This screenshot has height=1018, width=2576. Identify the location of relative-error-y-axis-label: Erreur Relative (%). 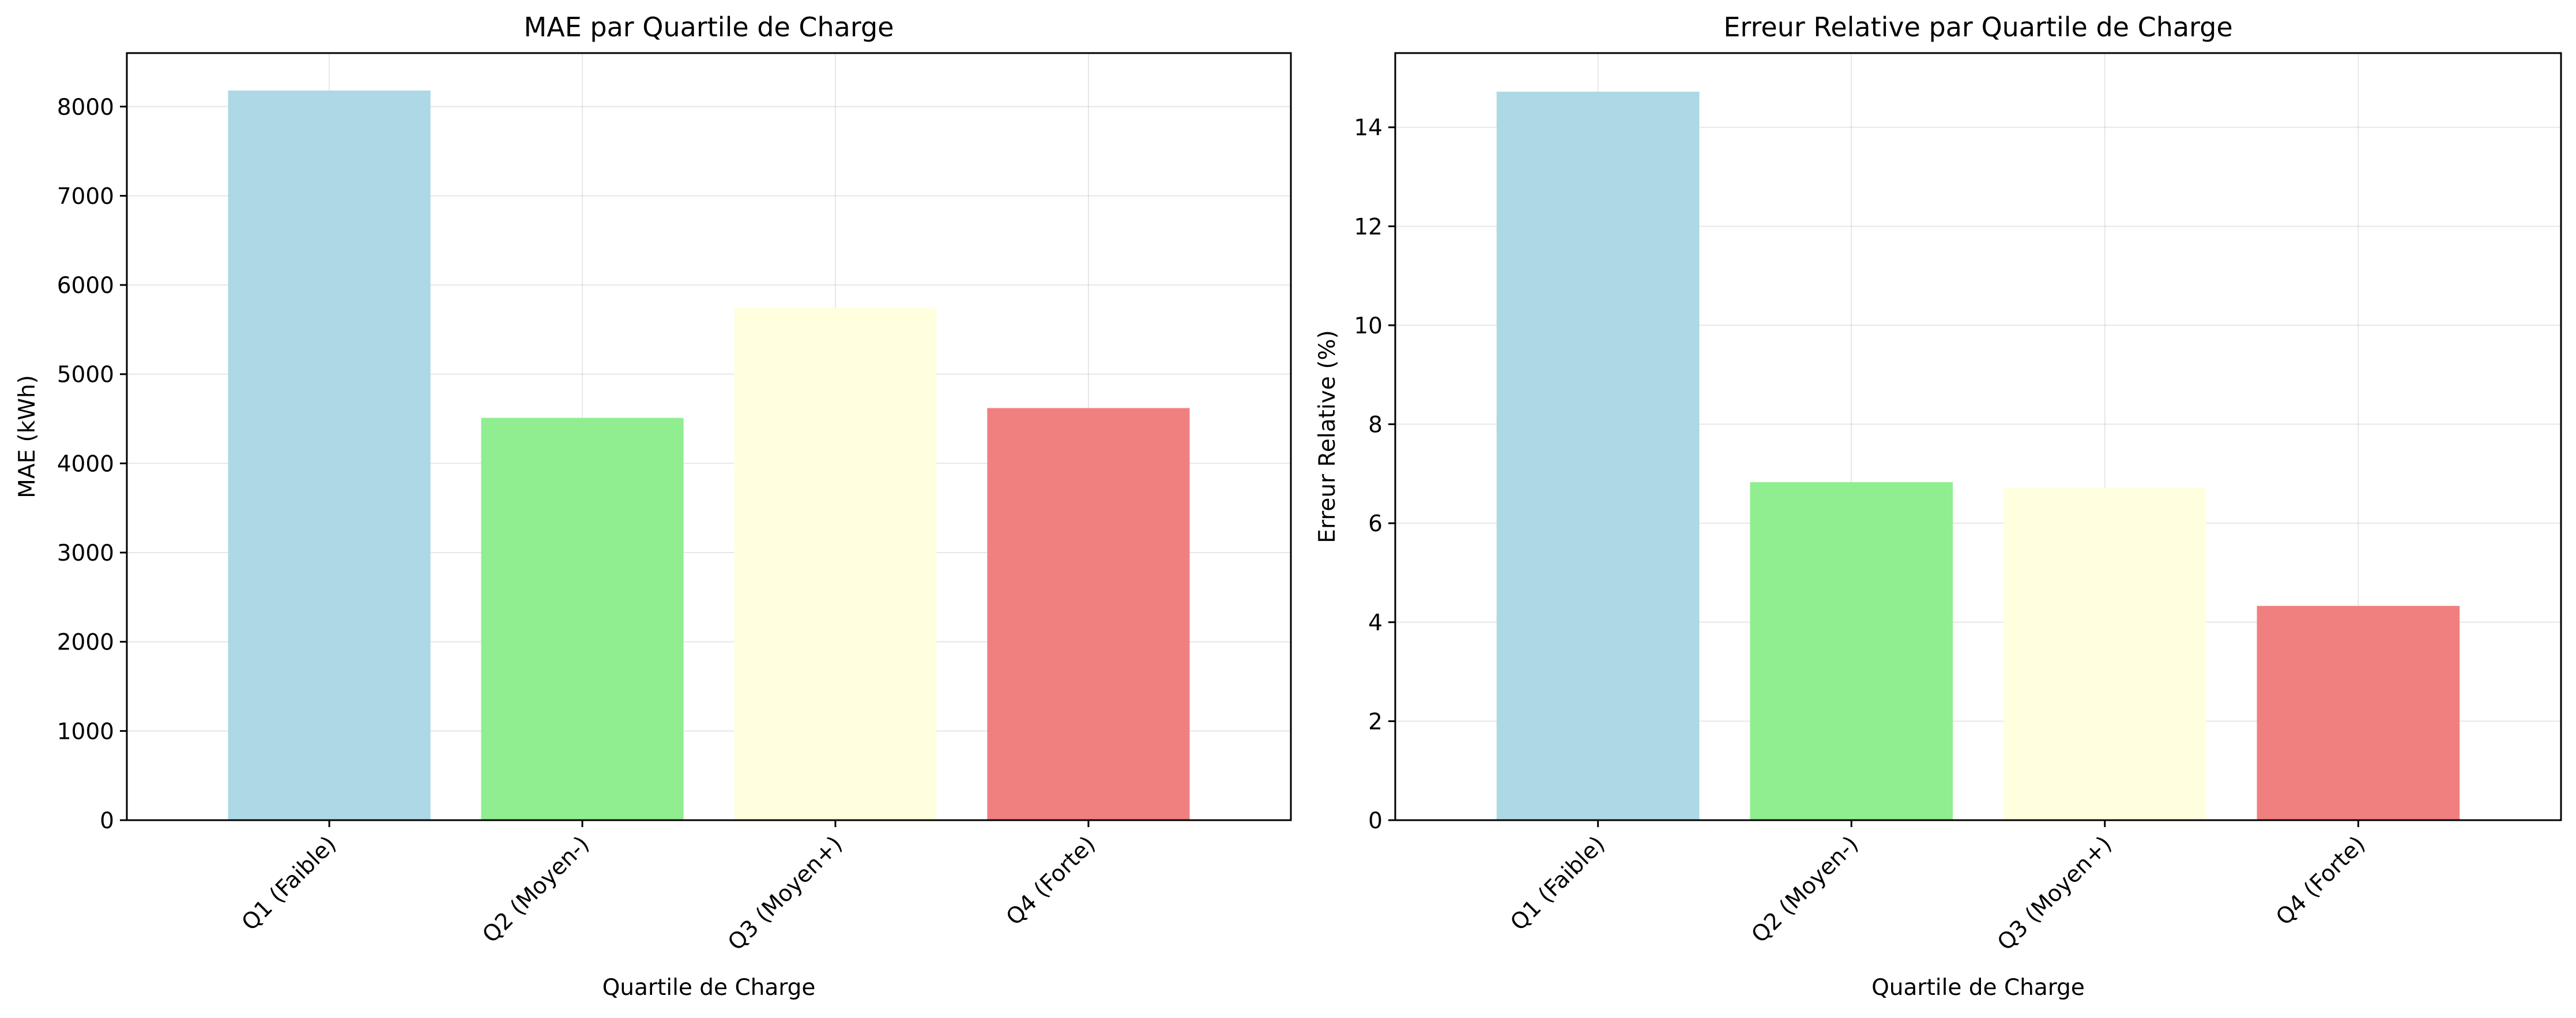
(1327, 436).